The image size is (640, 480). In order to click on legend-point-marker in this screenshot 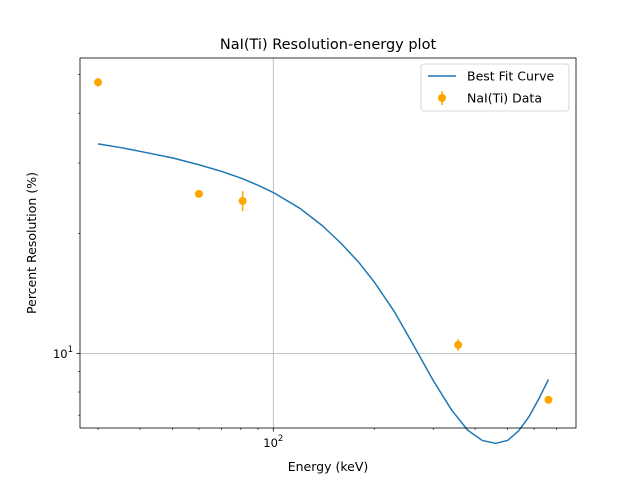, I will do `click(442, 98)`.